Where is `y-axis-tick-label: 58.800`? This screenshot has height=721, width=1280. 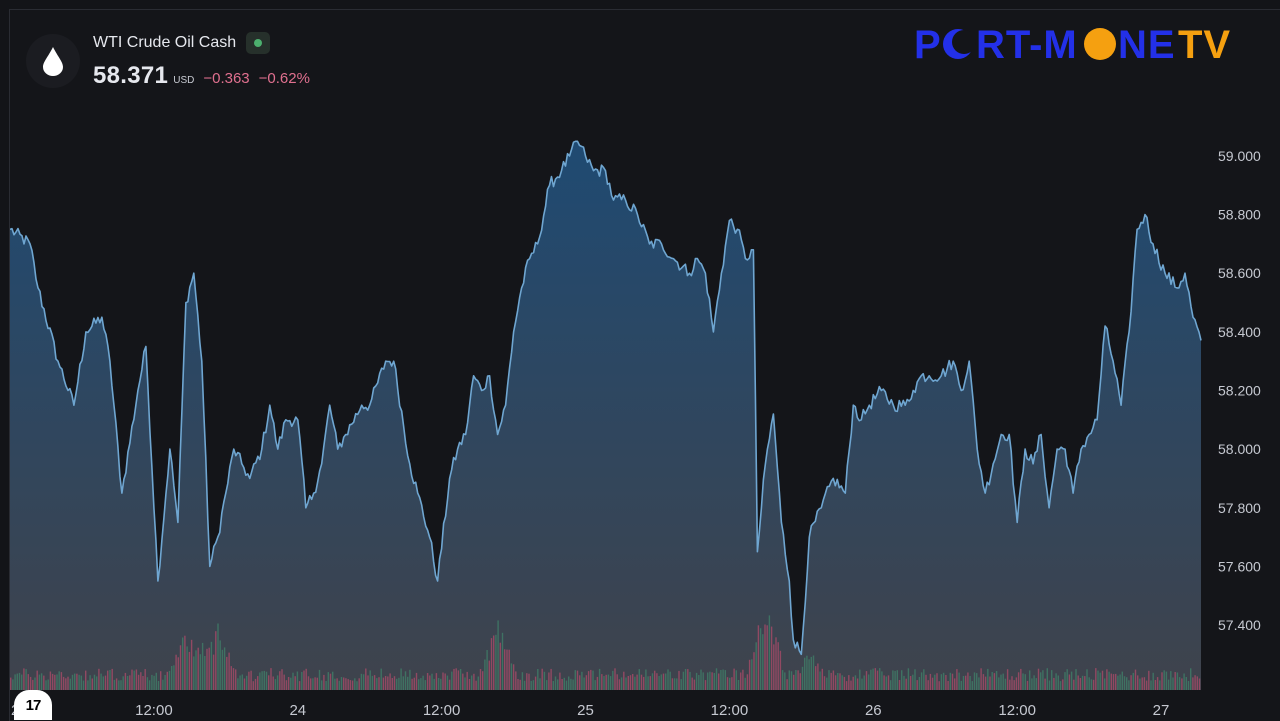 y-axis-tick-label: 58.800 is located at coordinates (1239, 215).